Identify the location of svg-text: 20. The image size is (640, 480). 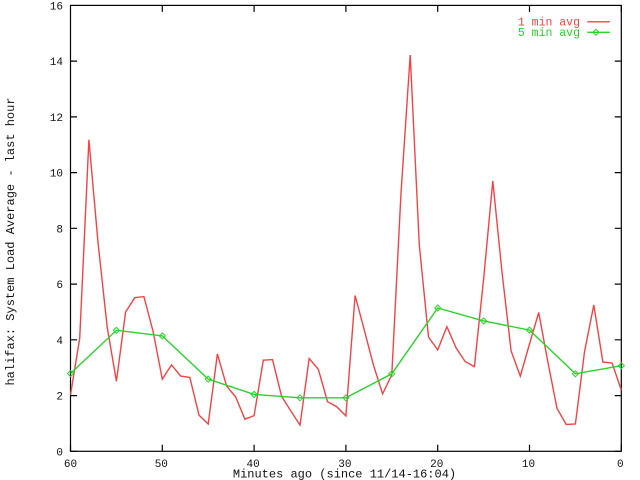
(436, 465).